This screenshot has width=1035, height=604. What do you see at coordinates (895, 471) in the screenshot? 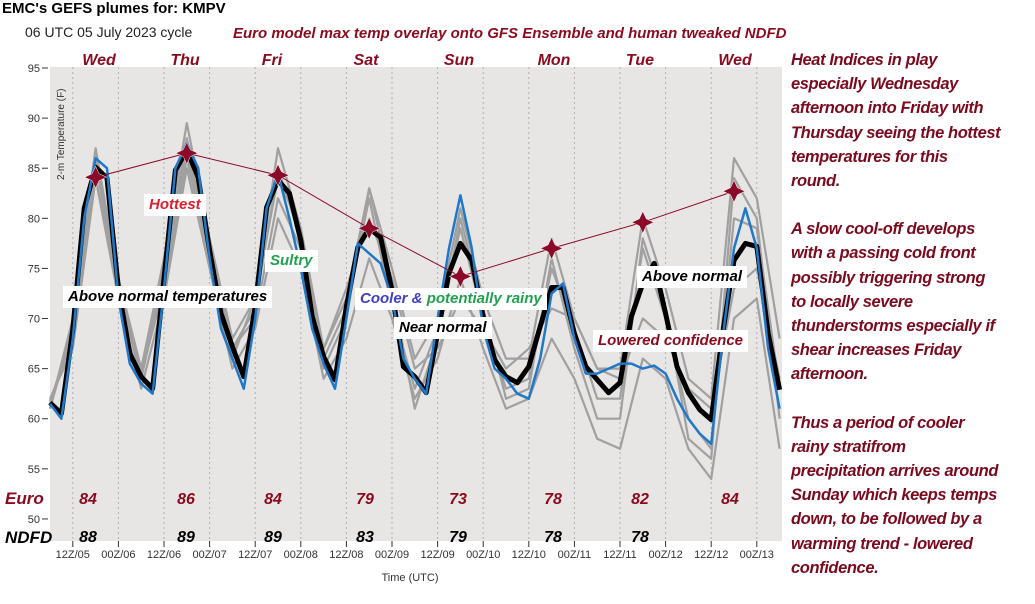
I see `discussion-line: precipitation arrives around` at bounding box center [895, 471].